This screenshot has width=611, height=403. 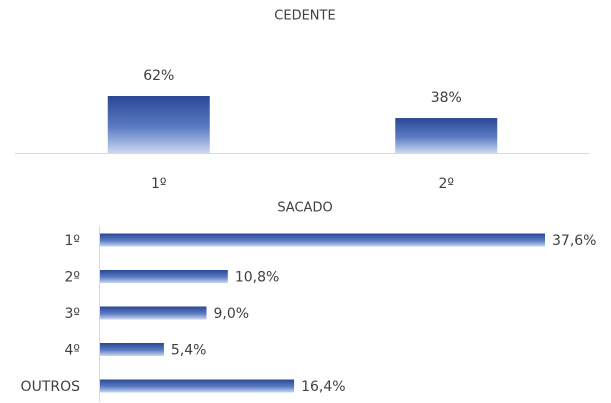 I want to click on value-label: 16,4%, so click(x=323, y=387).